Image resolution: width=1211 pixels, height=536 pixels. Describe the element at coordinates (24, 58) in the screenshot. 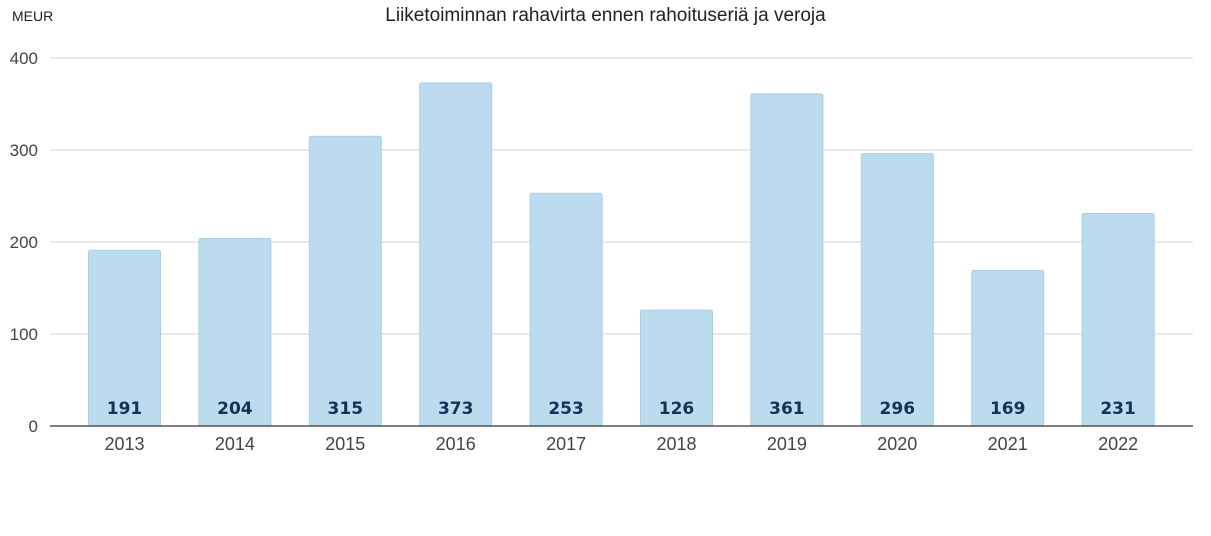

I see `y-tick-label-400: 400` at that location.